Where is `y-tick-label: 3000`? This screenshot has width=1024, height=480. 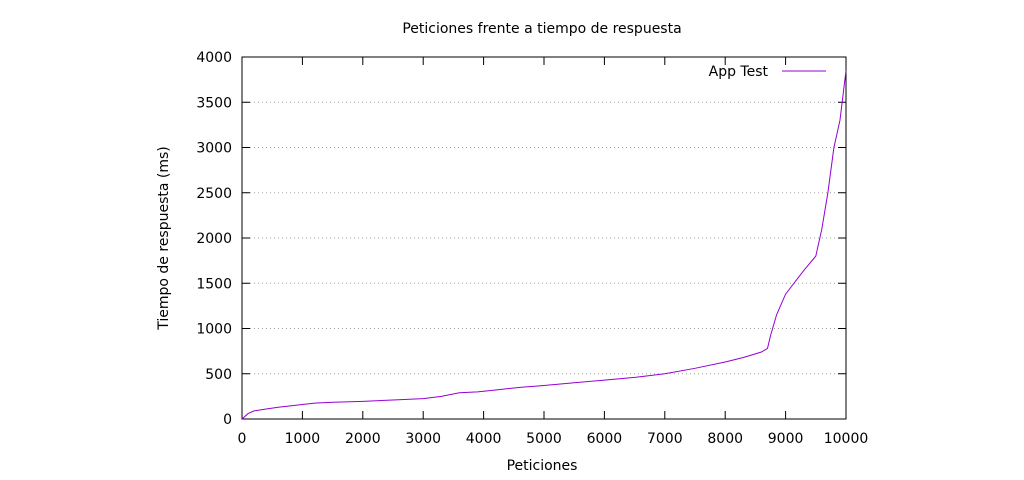
y-tick-label: 3000 is located at coordinates (214, 149).